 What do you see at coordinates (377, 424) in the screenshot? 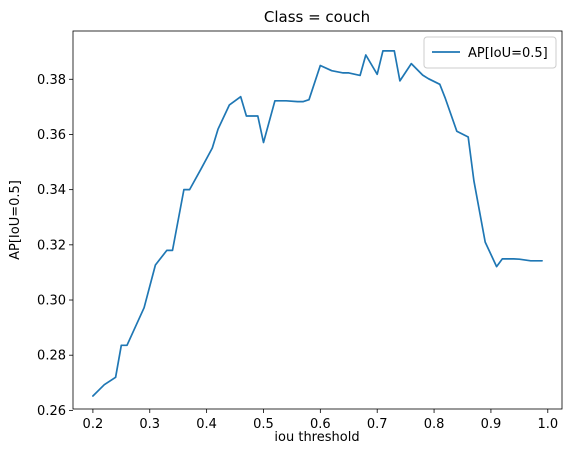
I see `x-tick-label: 0.7` at bounding box center [377, 424].